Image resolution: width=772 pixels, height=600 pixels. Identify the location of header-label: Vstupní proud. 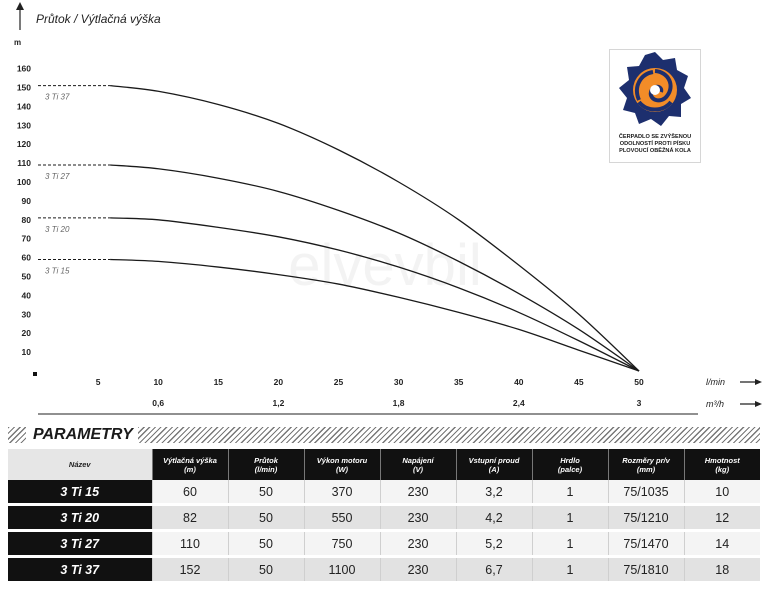
(494, 460).